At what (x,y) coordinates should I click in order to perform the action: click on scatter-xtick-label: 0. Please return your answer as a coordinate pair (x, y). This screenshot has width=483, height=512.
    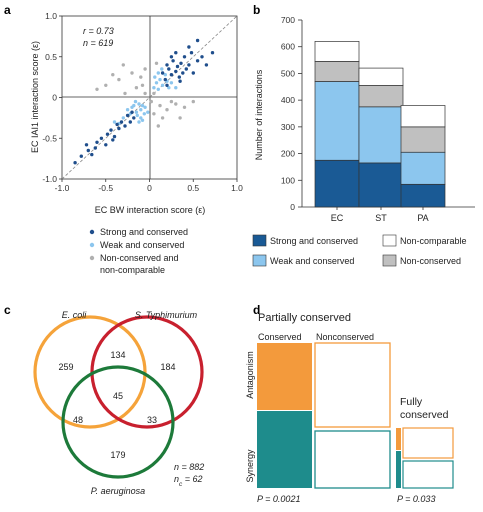
    Looking at the image, I should click on (149, 188).